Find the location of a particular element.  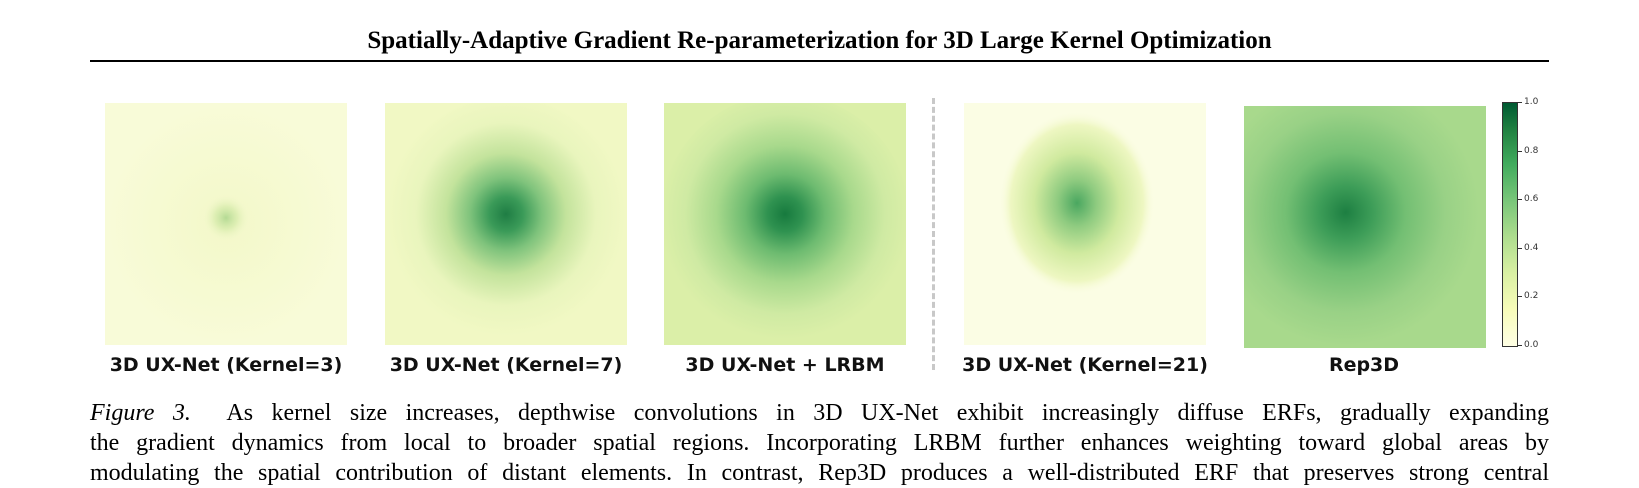

erf-heatmap-lrbm is located at coordinates (785, 224).